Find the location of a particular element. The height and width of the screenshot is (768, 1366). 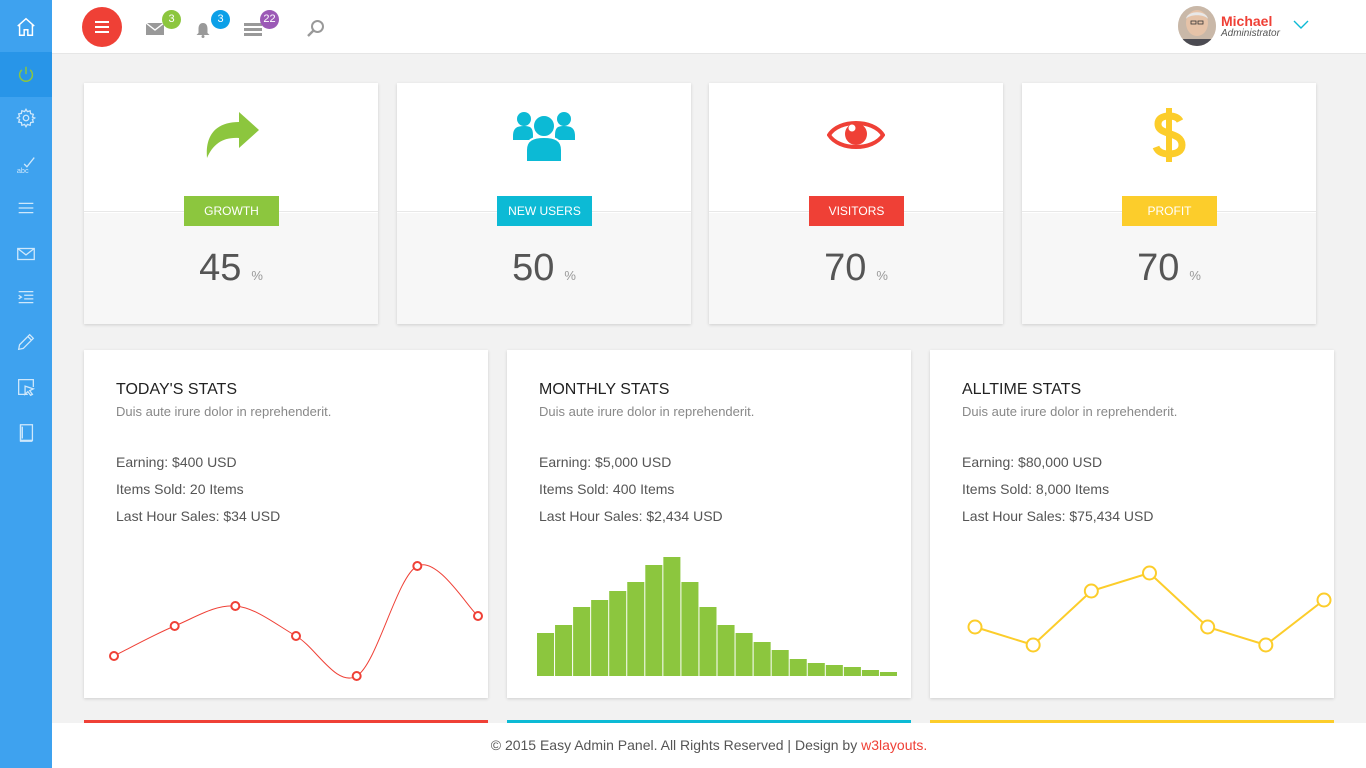

tasks-button: 22 is located at coordinates (261, 27).